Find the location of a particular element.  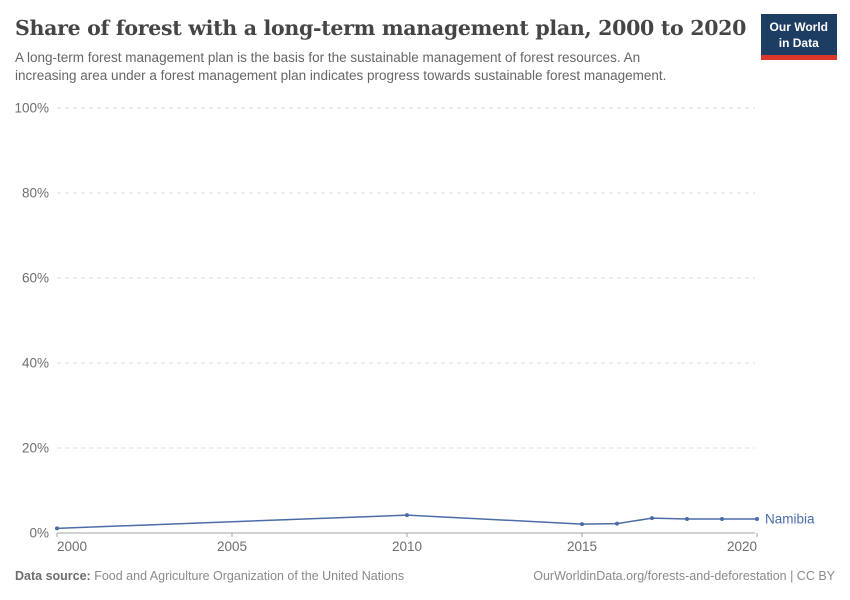

data-source-label: Data source: is located at coordinates (53, 576).